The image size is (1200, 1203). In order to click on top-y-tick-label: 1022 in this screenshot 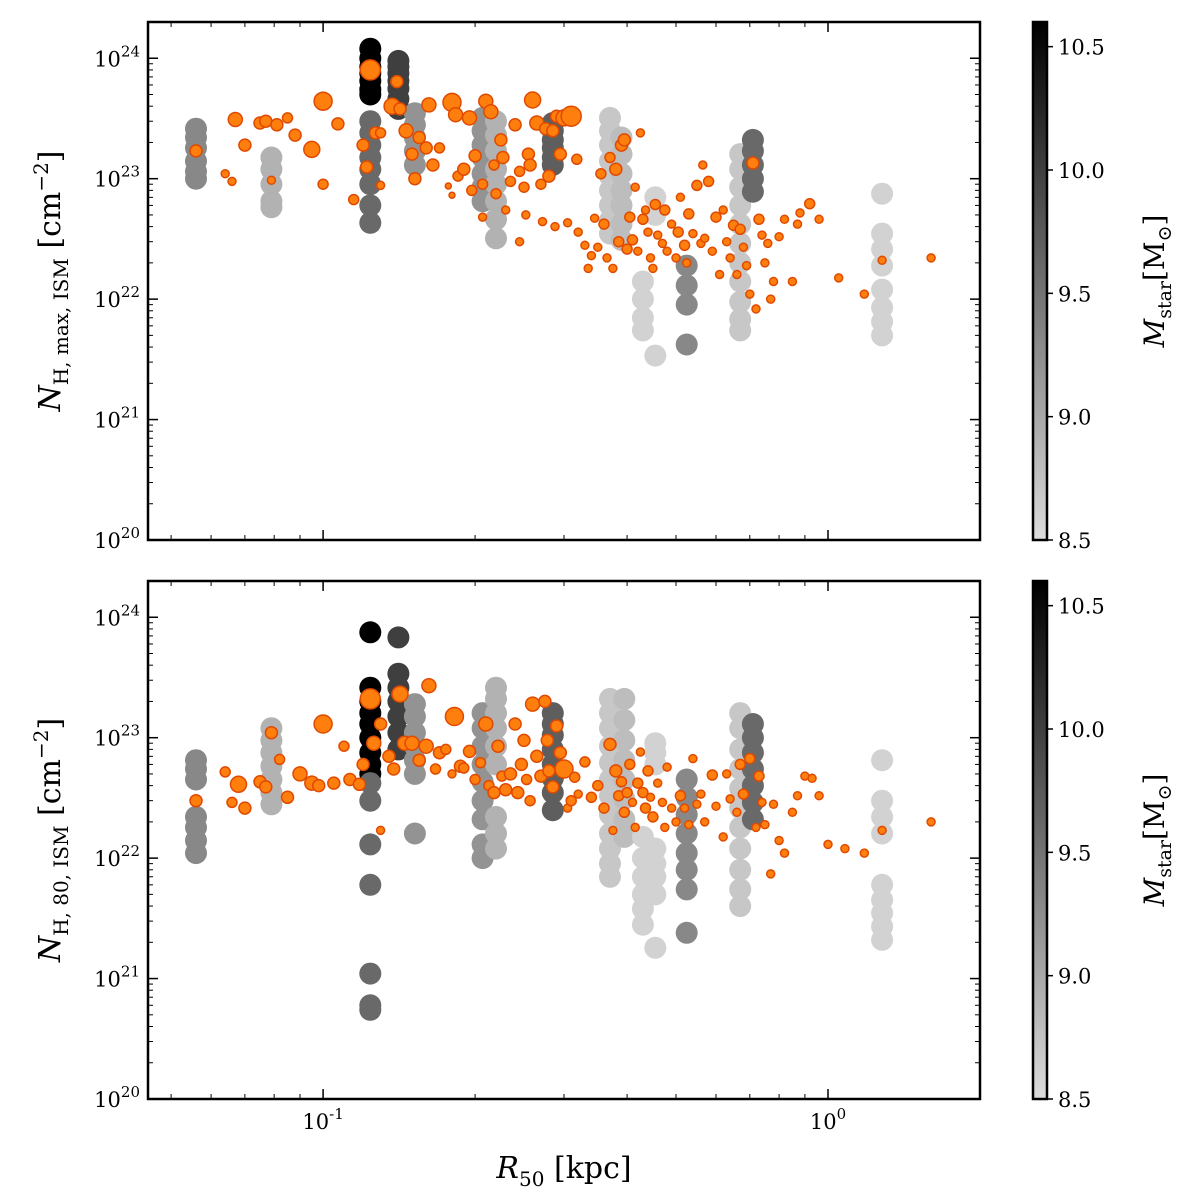, I will do `click(117, 297)`.